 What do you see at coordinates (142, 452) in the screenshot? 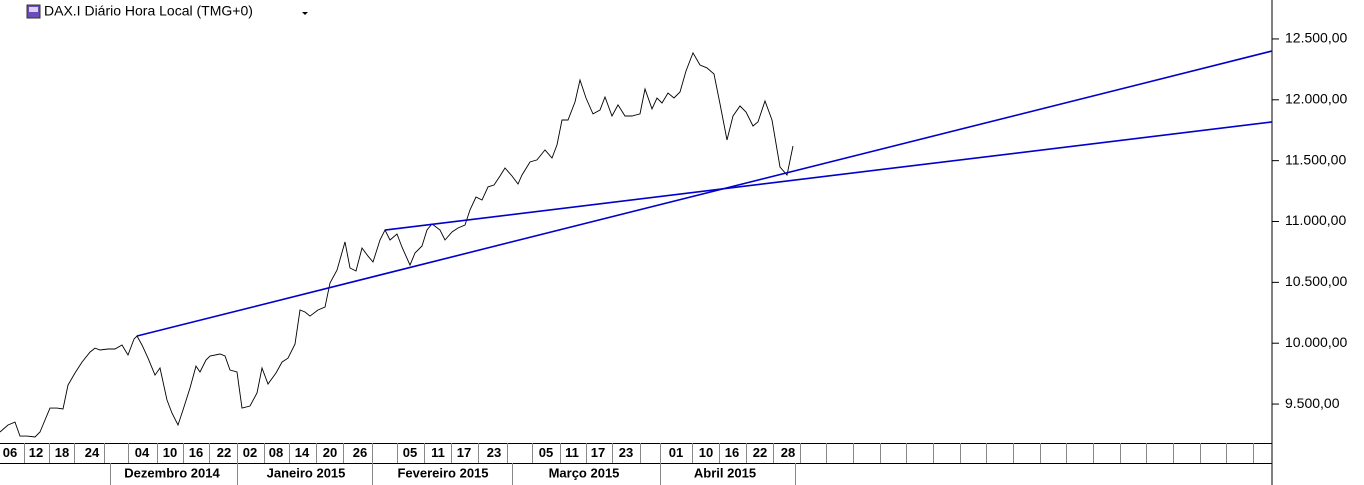
I see `x-tick-label: 04` at bounding box center [142, 452].